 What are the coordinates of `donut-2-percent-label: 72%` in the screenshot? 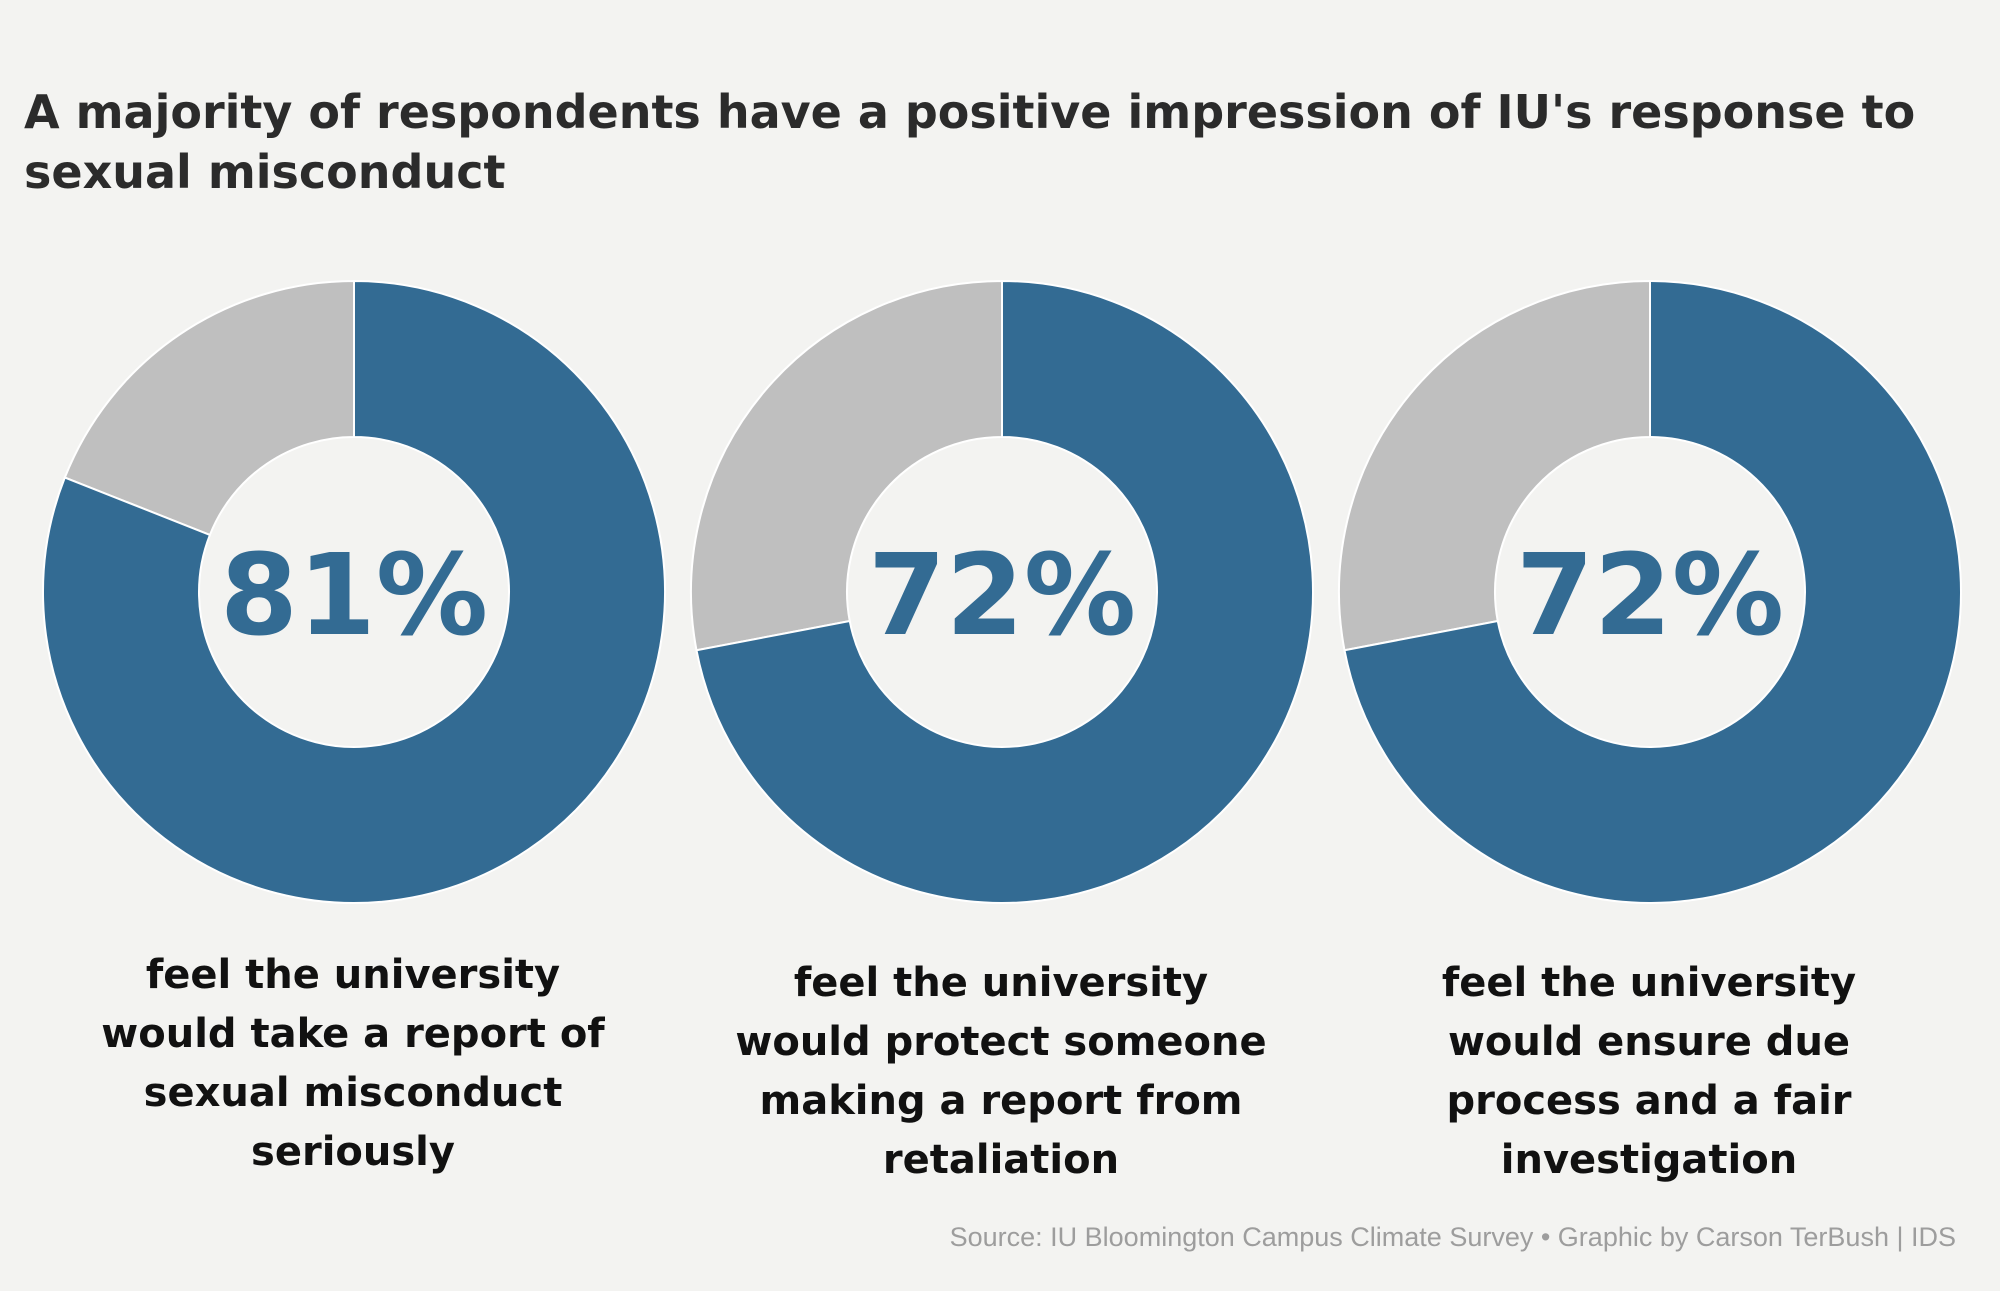 It's located at (1650, 596).